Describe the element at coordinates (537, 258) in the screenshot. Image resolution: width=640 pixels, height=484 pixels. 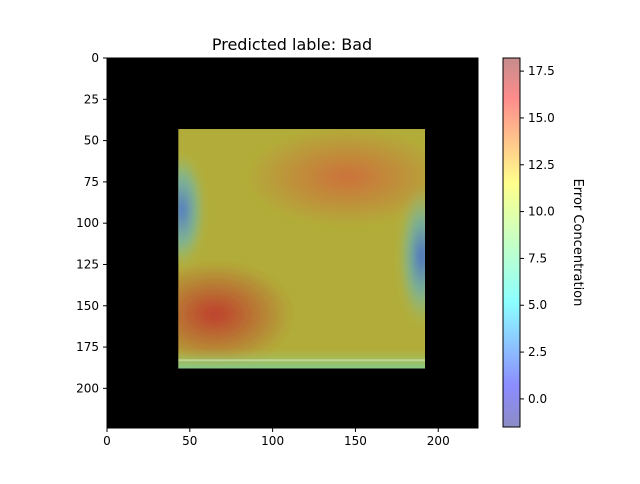
I see `colorbar-tick-label: 7.5` at that location.